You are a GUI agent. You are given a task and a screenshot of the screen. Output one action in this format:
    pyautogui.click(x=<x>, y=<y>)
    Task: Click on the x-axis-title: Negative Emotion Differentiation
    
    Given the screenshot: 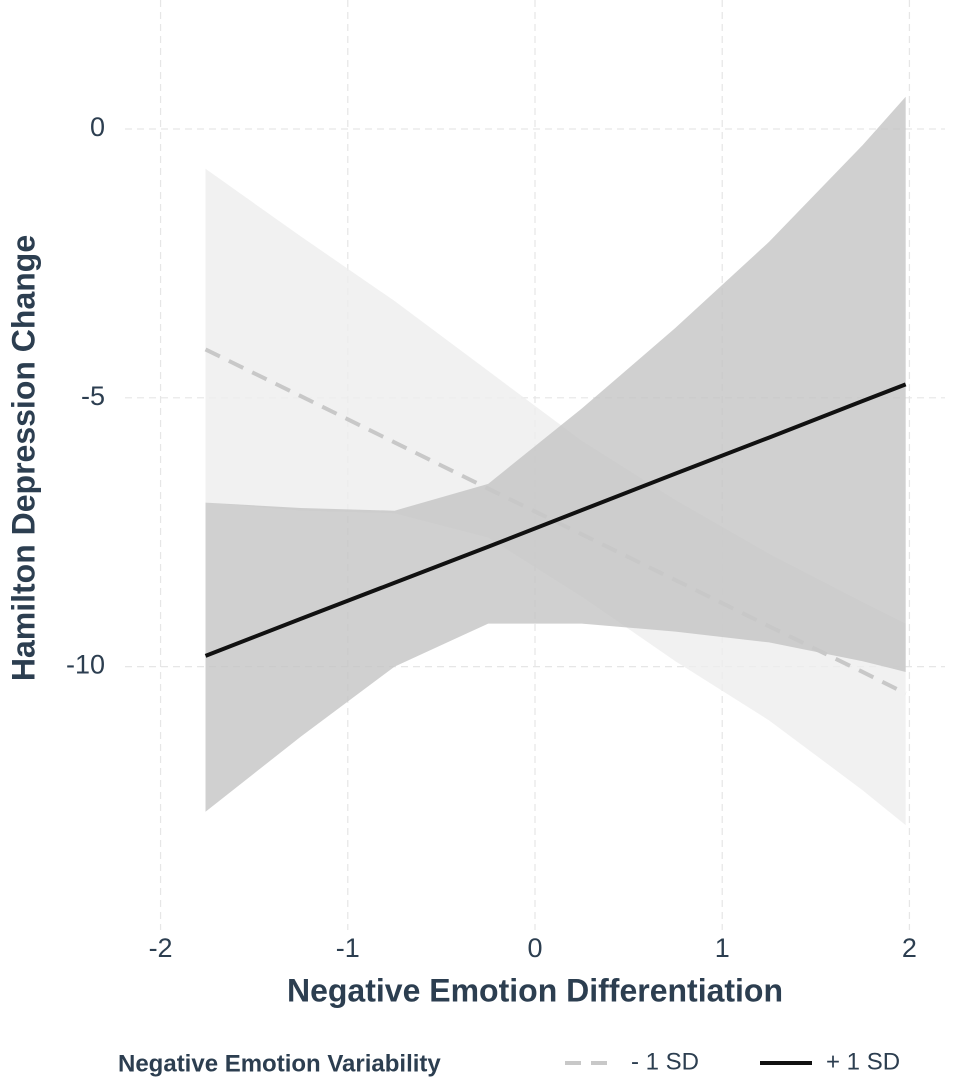 What is the action you would take?
    pyautogui.click(x=535, y=990)
    